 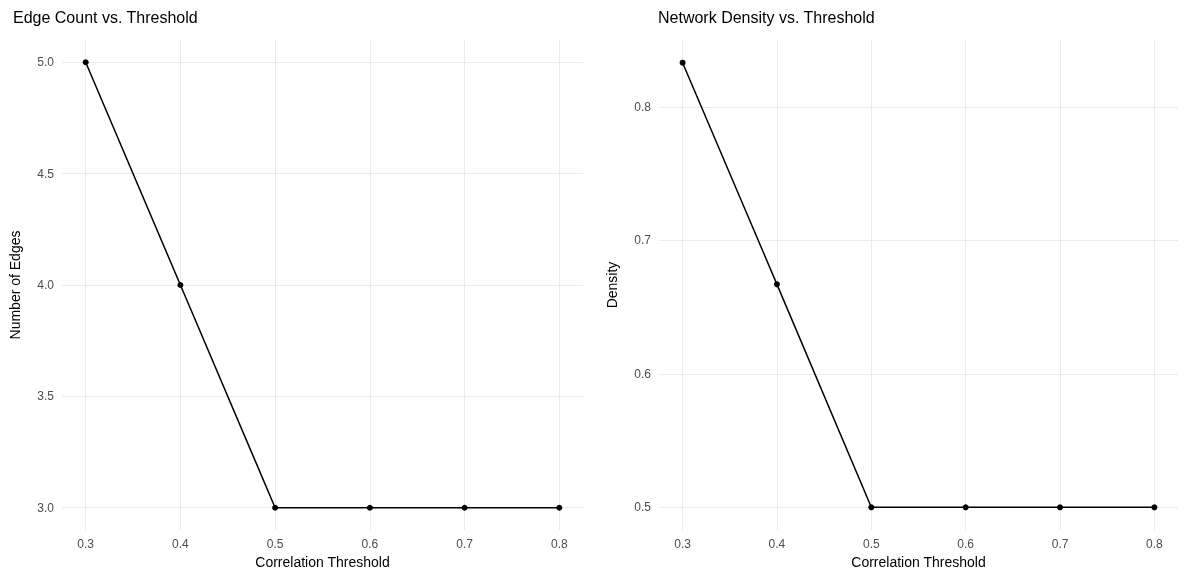 I want to click on chart-title: Edge Count vs. Threshold, so click(x=105, y=17).